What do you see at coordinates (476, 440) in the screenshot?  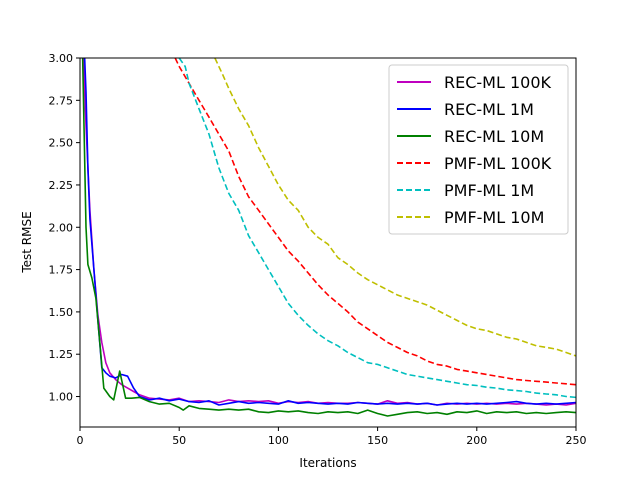 I see `x-tick-label: 200` at bounding box center [476, 440].